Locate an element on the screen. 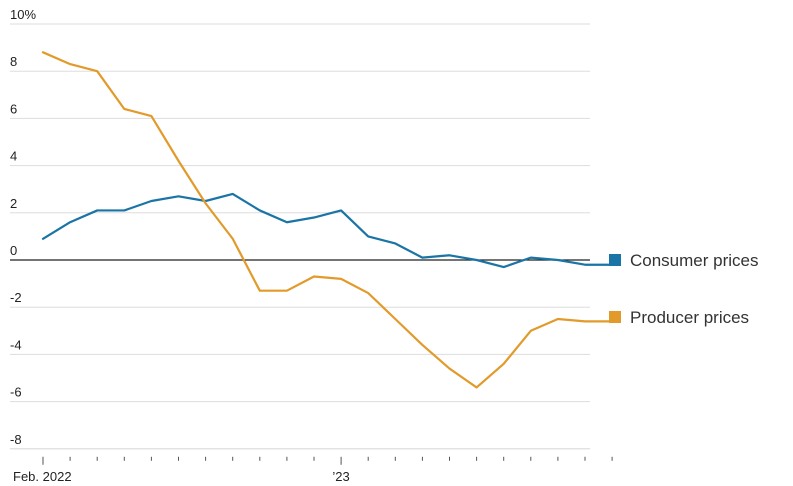 The width and height of the screenshot is (793, 486). x-tick-label: Feb. 2022 is located at coordinates (42, 476).